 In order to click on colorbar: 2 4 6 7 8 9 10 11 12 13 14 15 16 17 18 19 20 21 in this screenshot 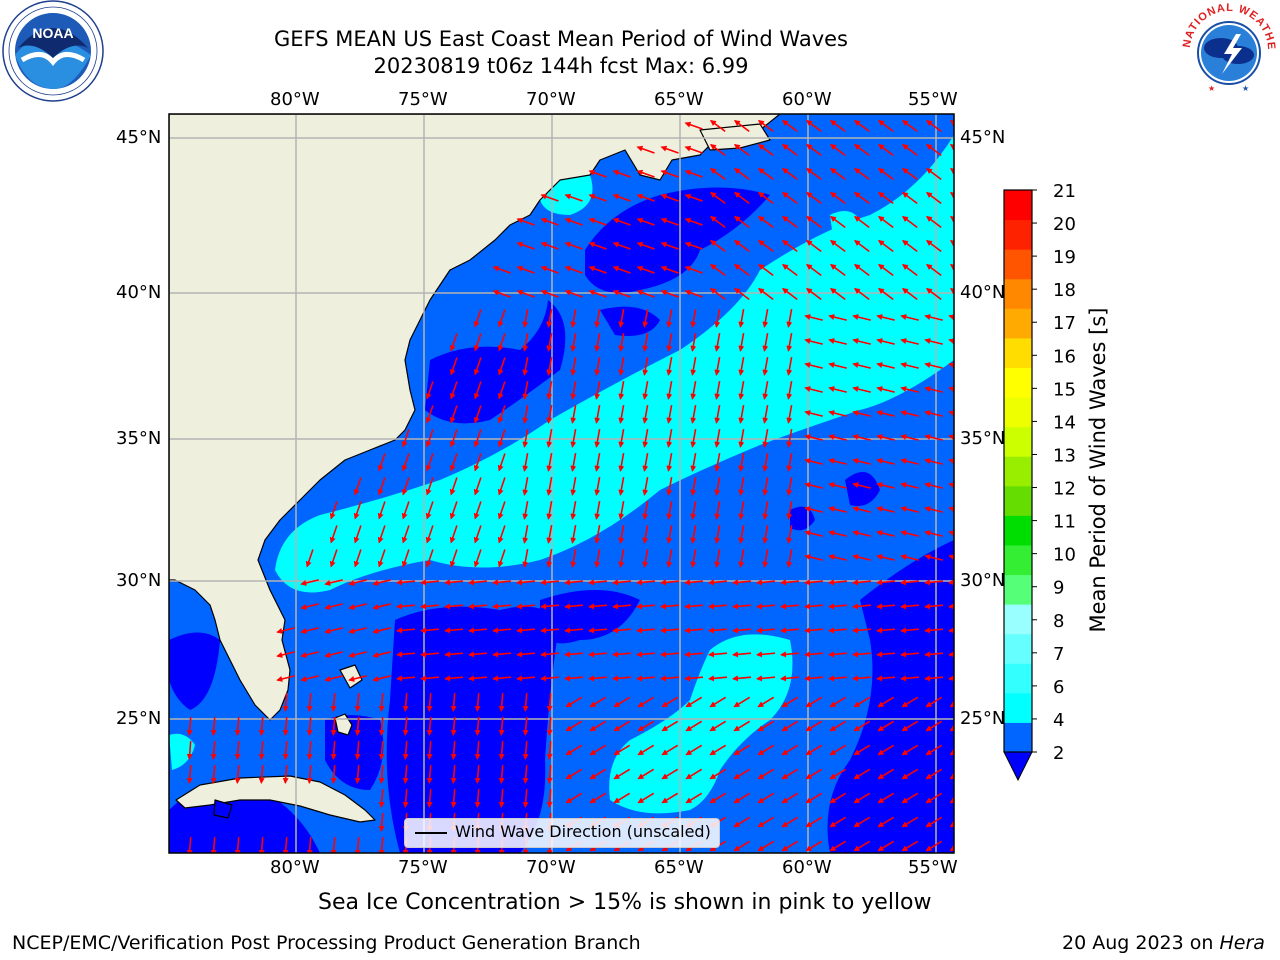, I will do `click(1039, 481)`.